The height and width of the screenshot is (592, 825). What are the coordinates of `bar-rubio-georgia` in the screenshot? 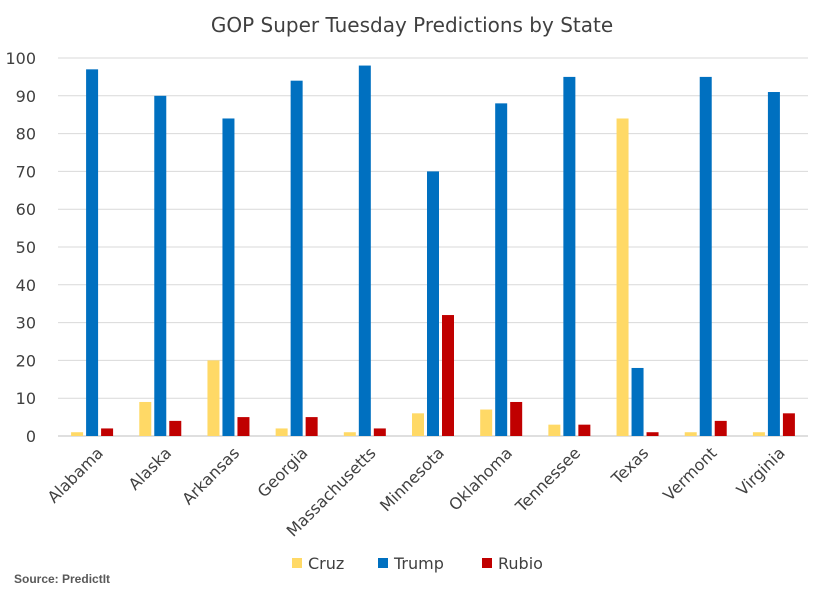 It's located at (311, 426).